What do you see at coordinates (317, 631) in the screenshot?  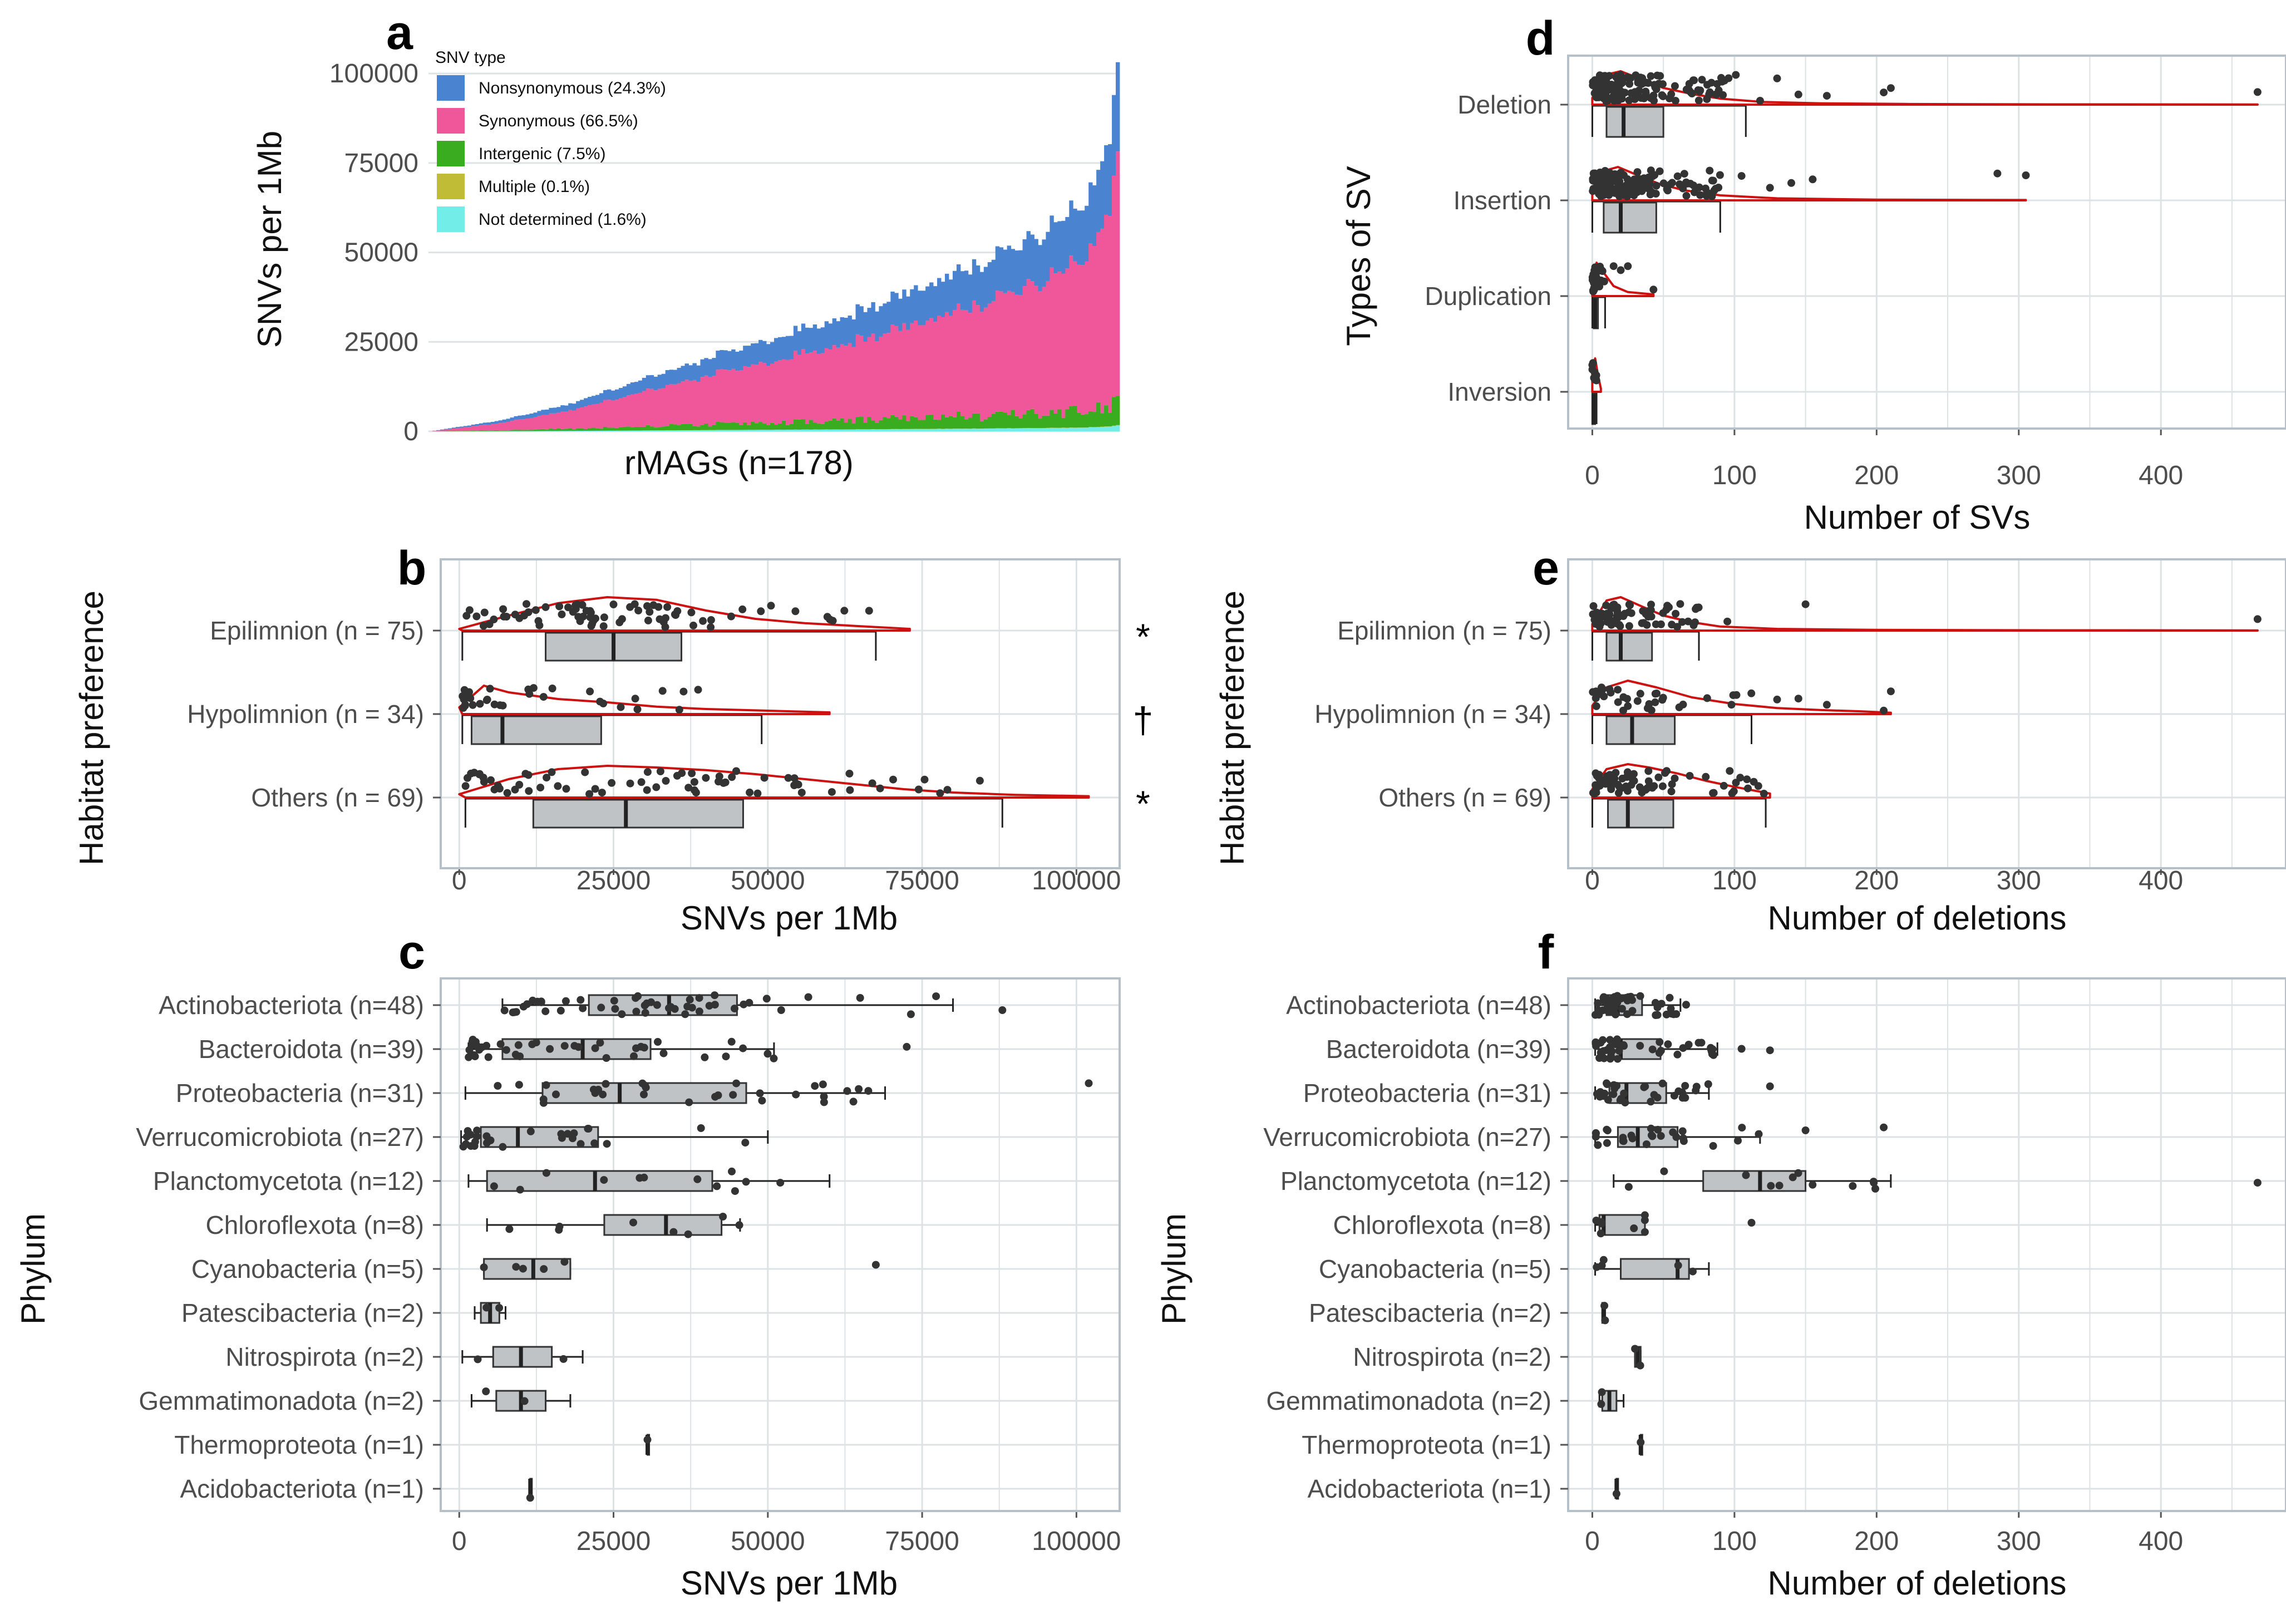 I see `b-row-label: Epilimnion (n = 75)` at bounding box center [317, 631].